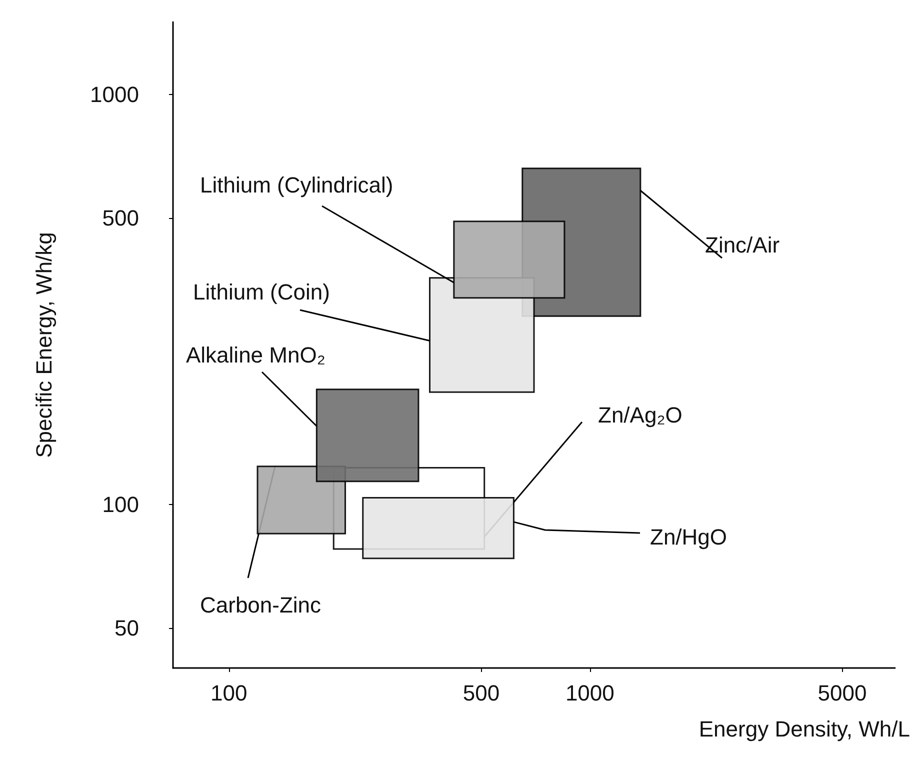 The image size is (922, 762). I want to click on text: Lithium (Coin), so click(261, 292).